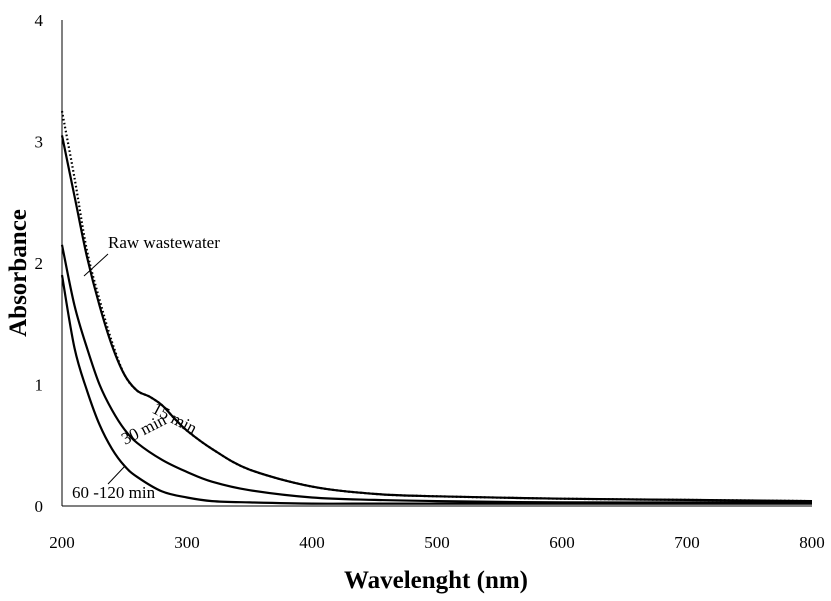 The width and height of the screenshot is (831, 601). Describe the element at coordinates (164, 242) in the screenshot. I see `annotation-raw-wastewater: Raw wastewater` at that location.